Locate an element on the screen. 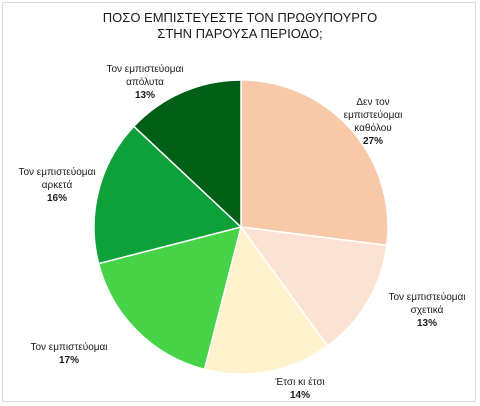 Image resolution: width=480 pixels, height=406 pixels. slice-label-text: σχετικά is located at coordinates (427, 310).